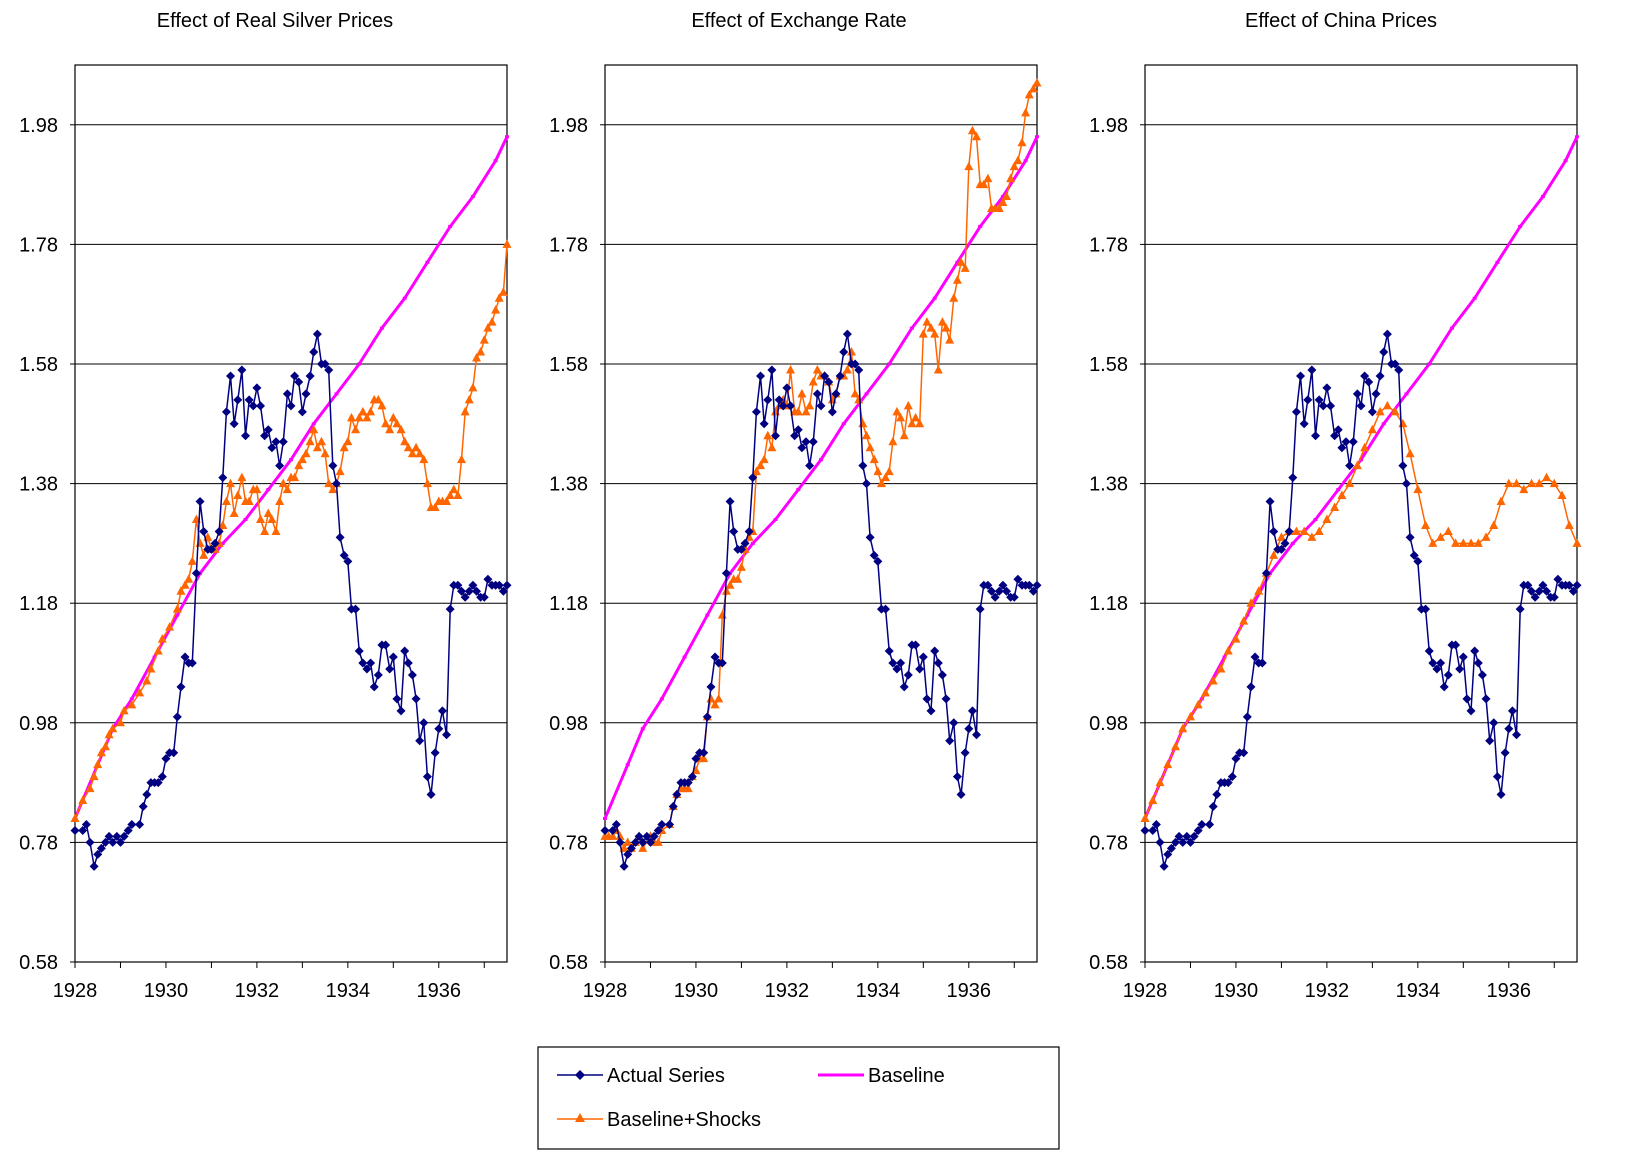 This screenshot has width=1631, height=1153. I want to click on x-tick-label: 1934, so click(348, 991).